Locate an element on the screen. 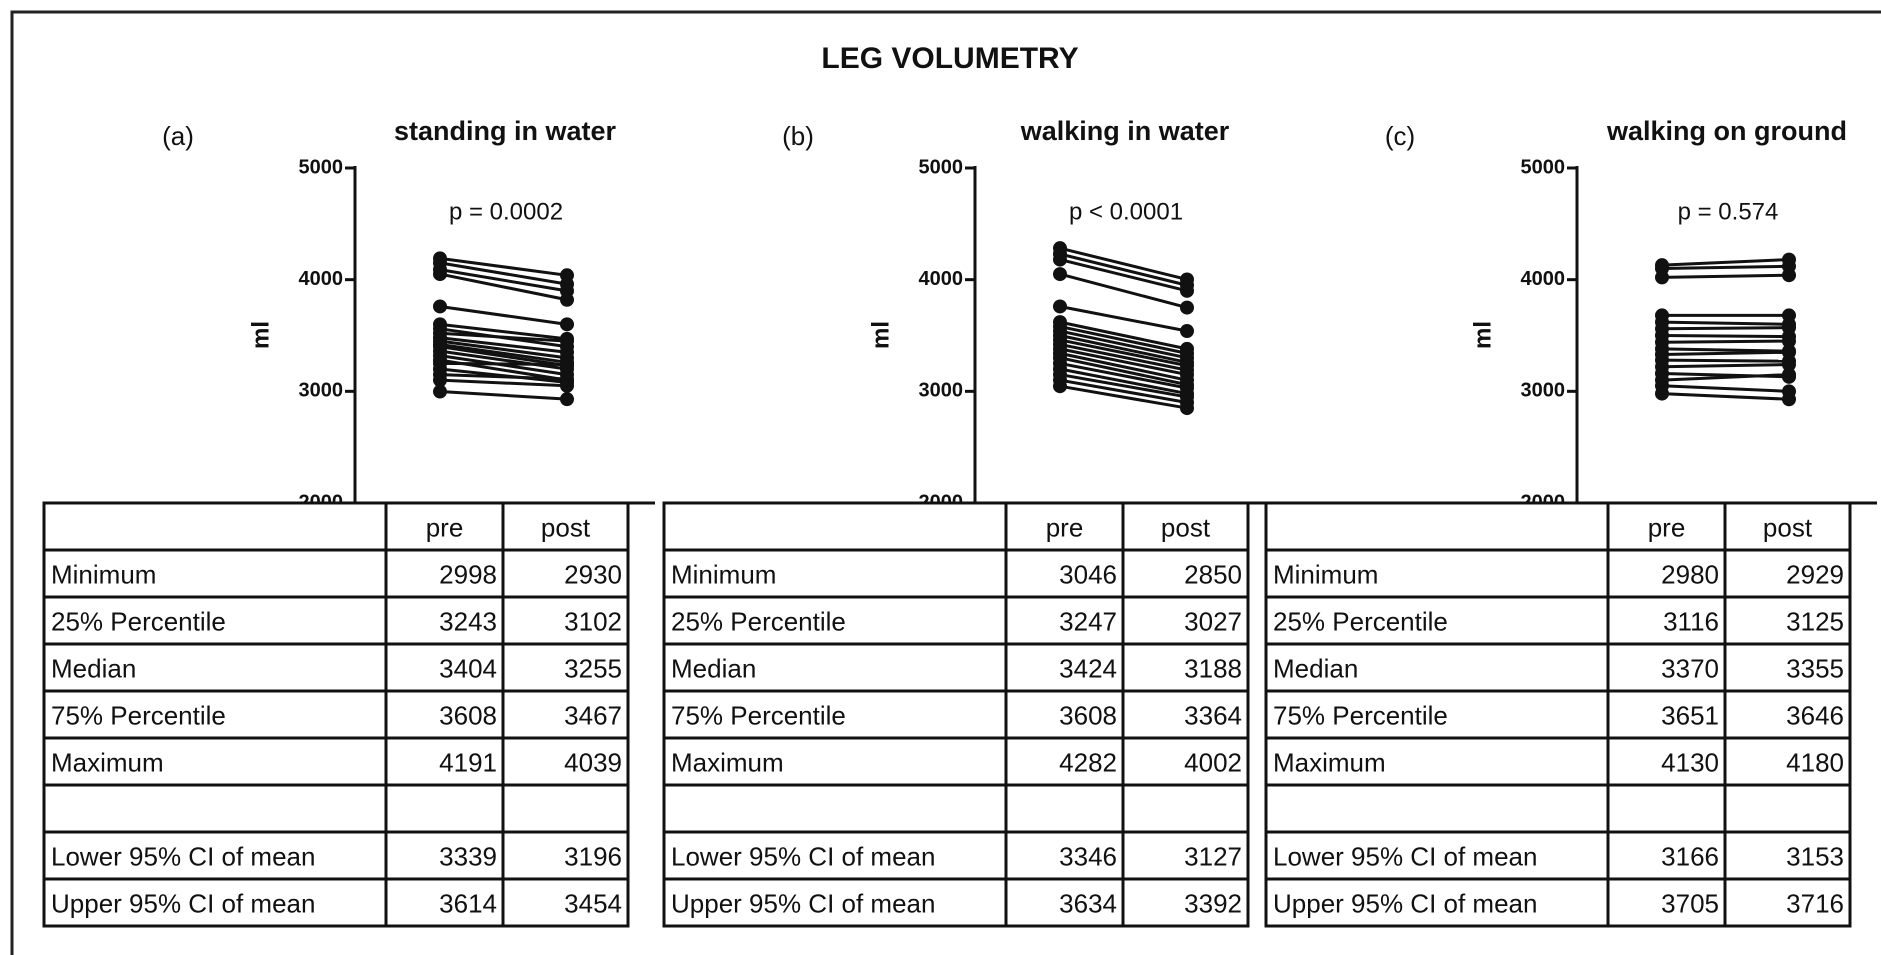 The width and height of the screenshot is (1881, 955). y-tick-label: 3000 is located at coordinates (1543, 391).